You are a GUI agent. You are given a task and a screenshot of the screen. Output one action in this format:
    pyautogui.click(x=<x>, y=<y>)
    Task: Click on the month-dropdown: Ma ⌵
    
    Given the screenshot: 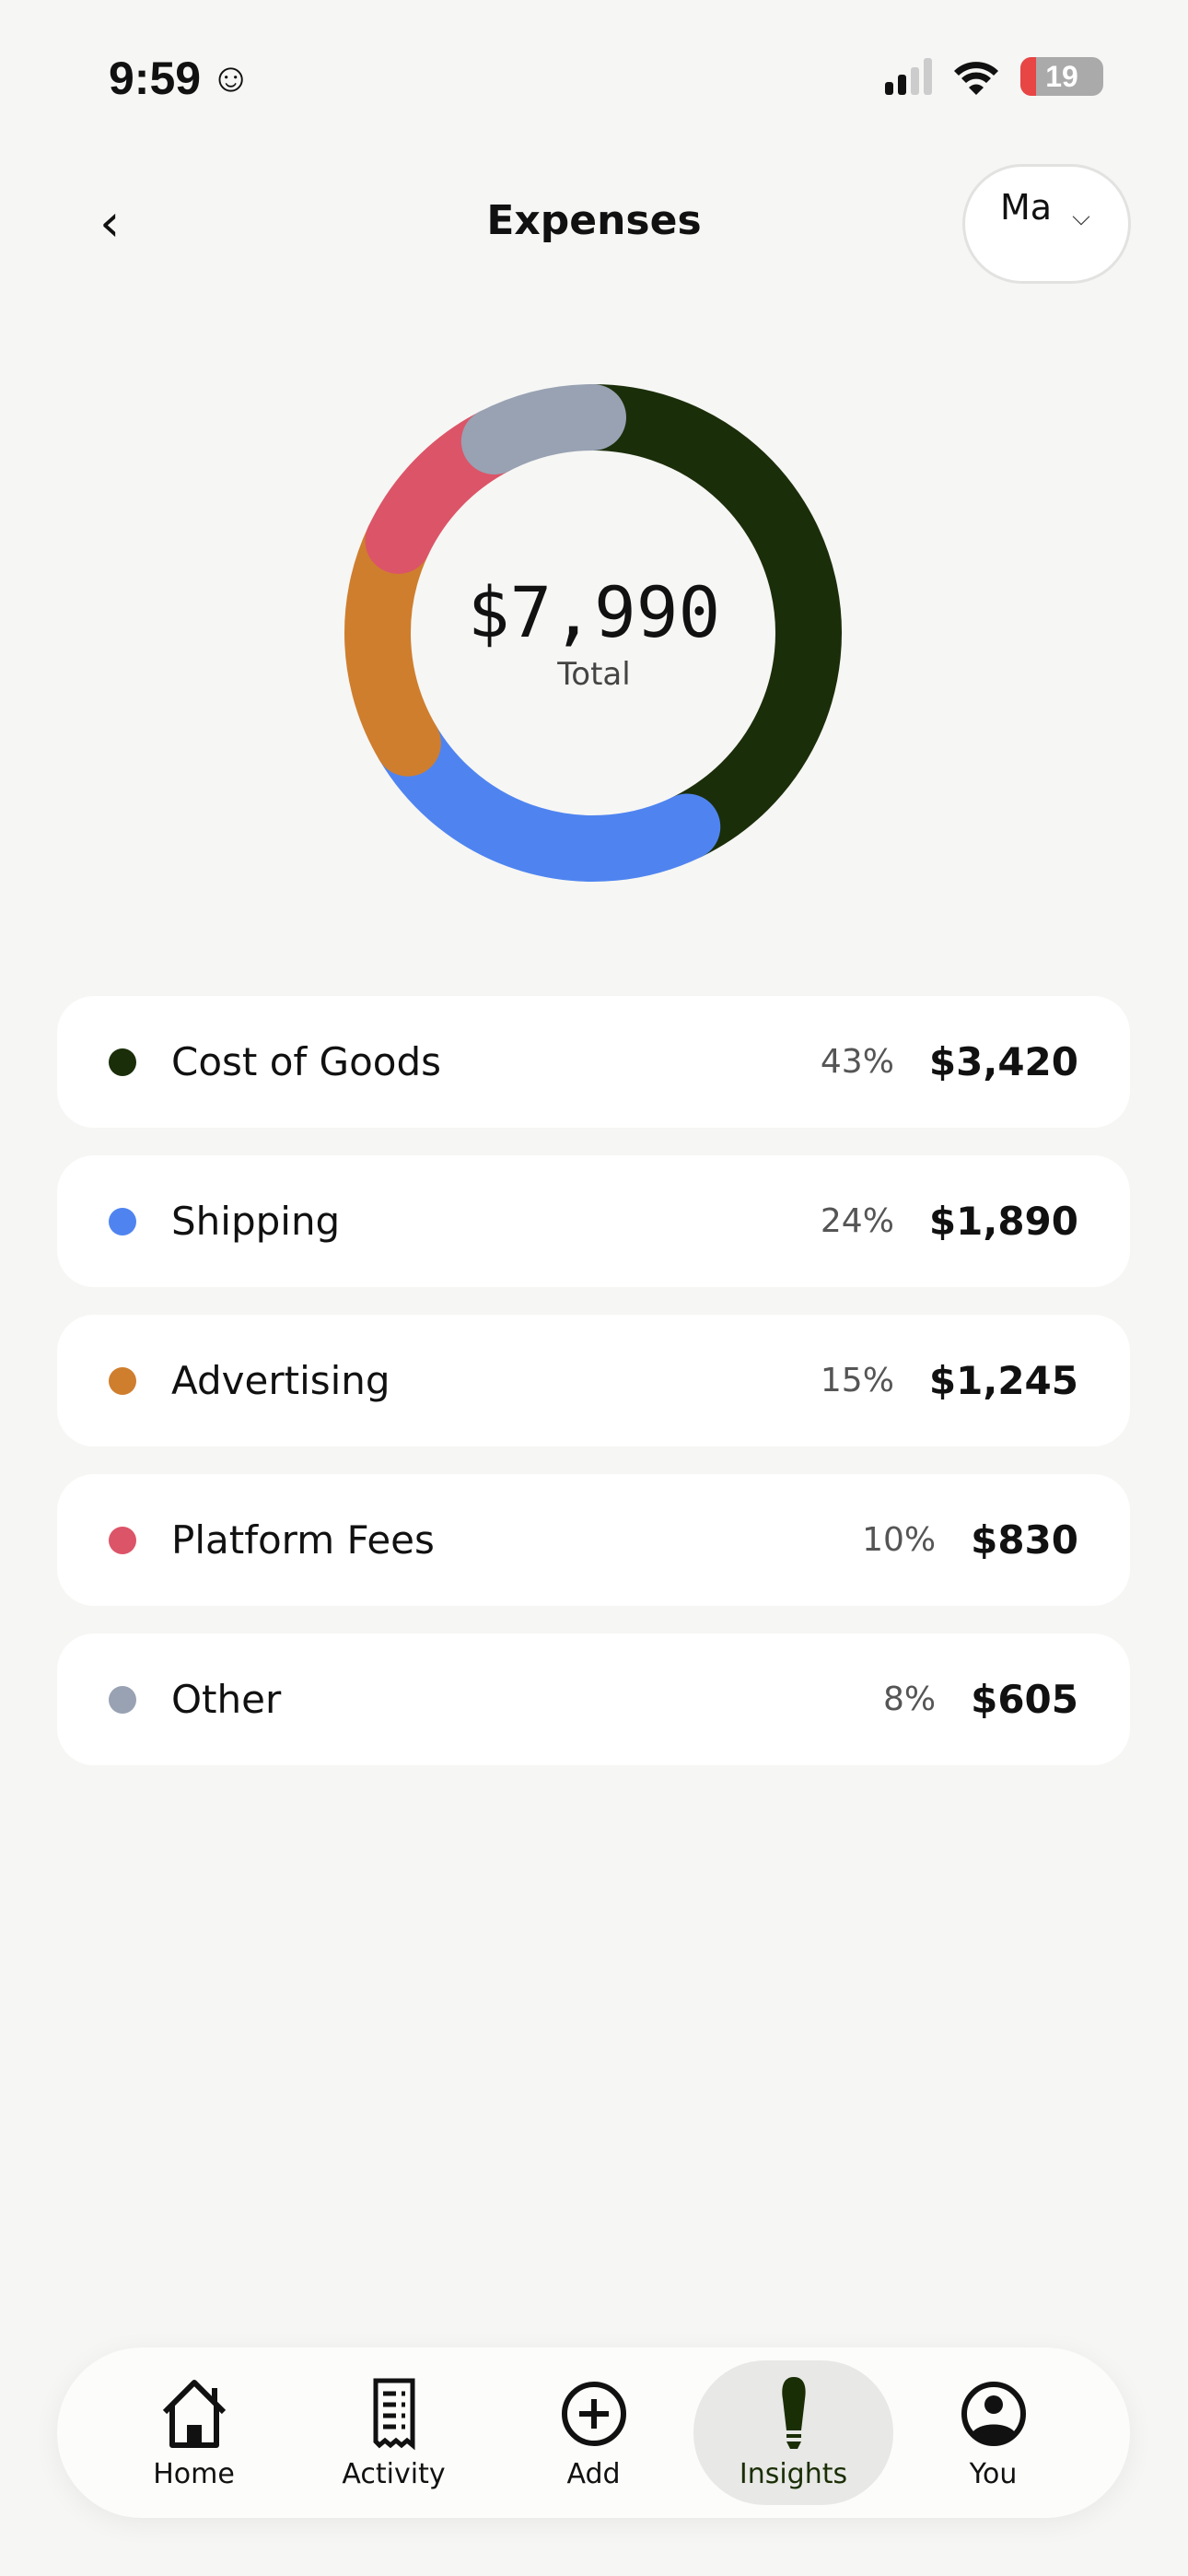 What is the action you would take?
    pyautogui.click(x=1046, y=224)
    